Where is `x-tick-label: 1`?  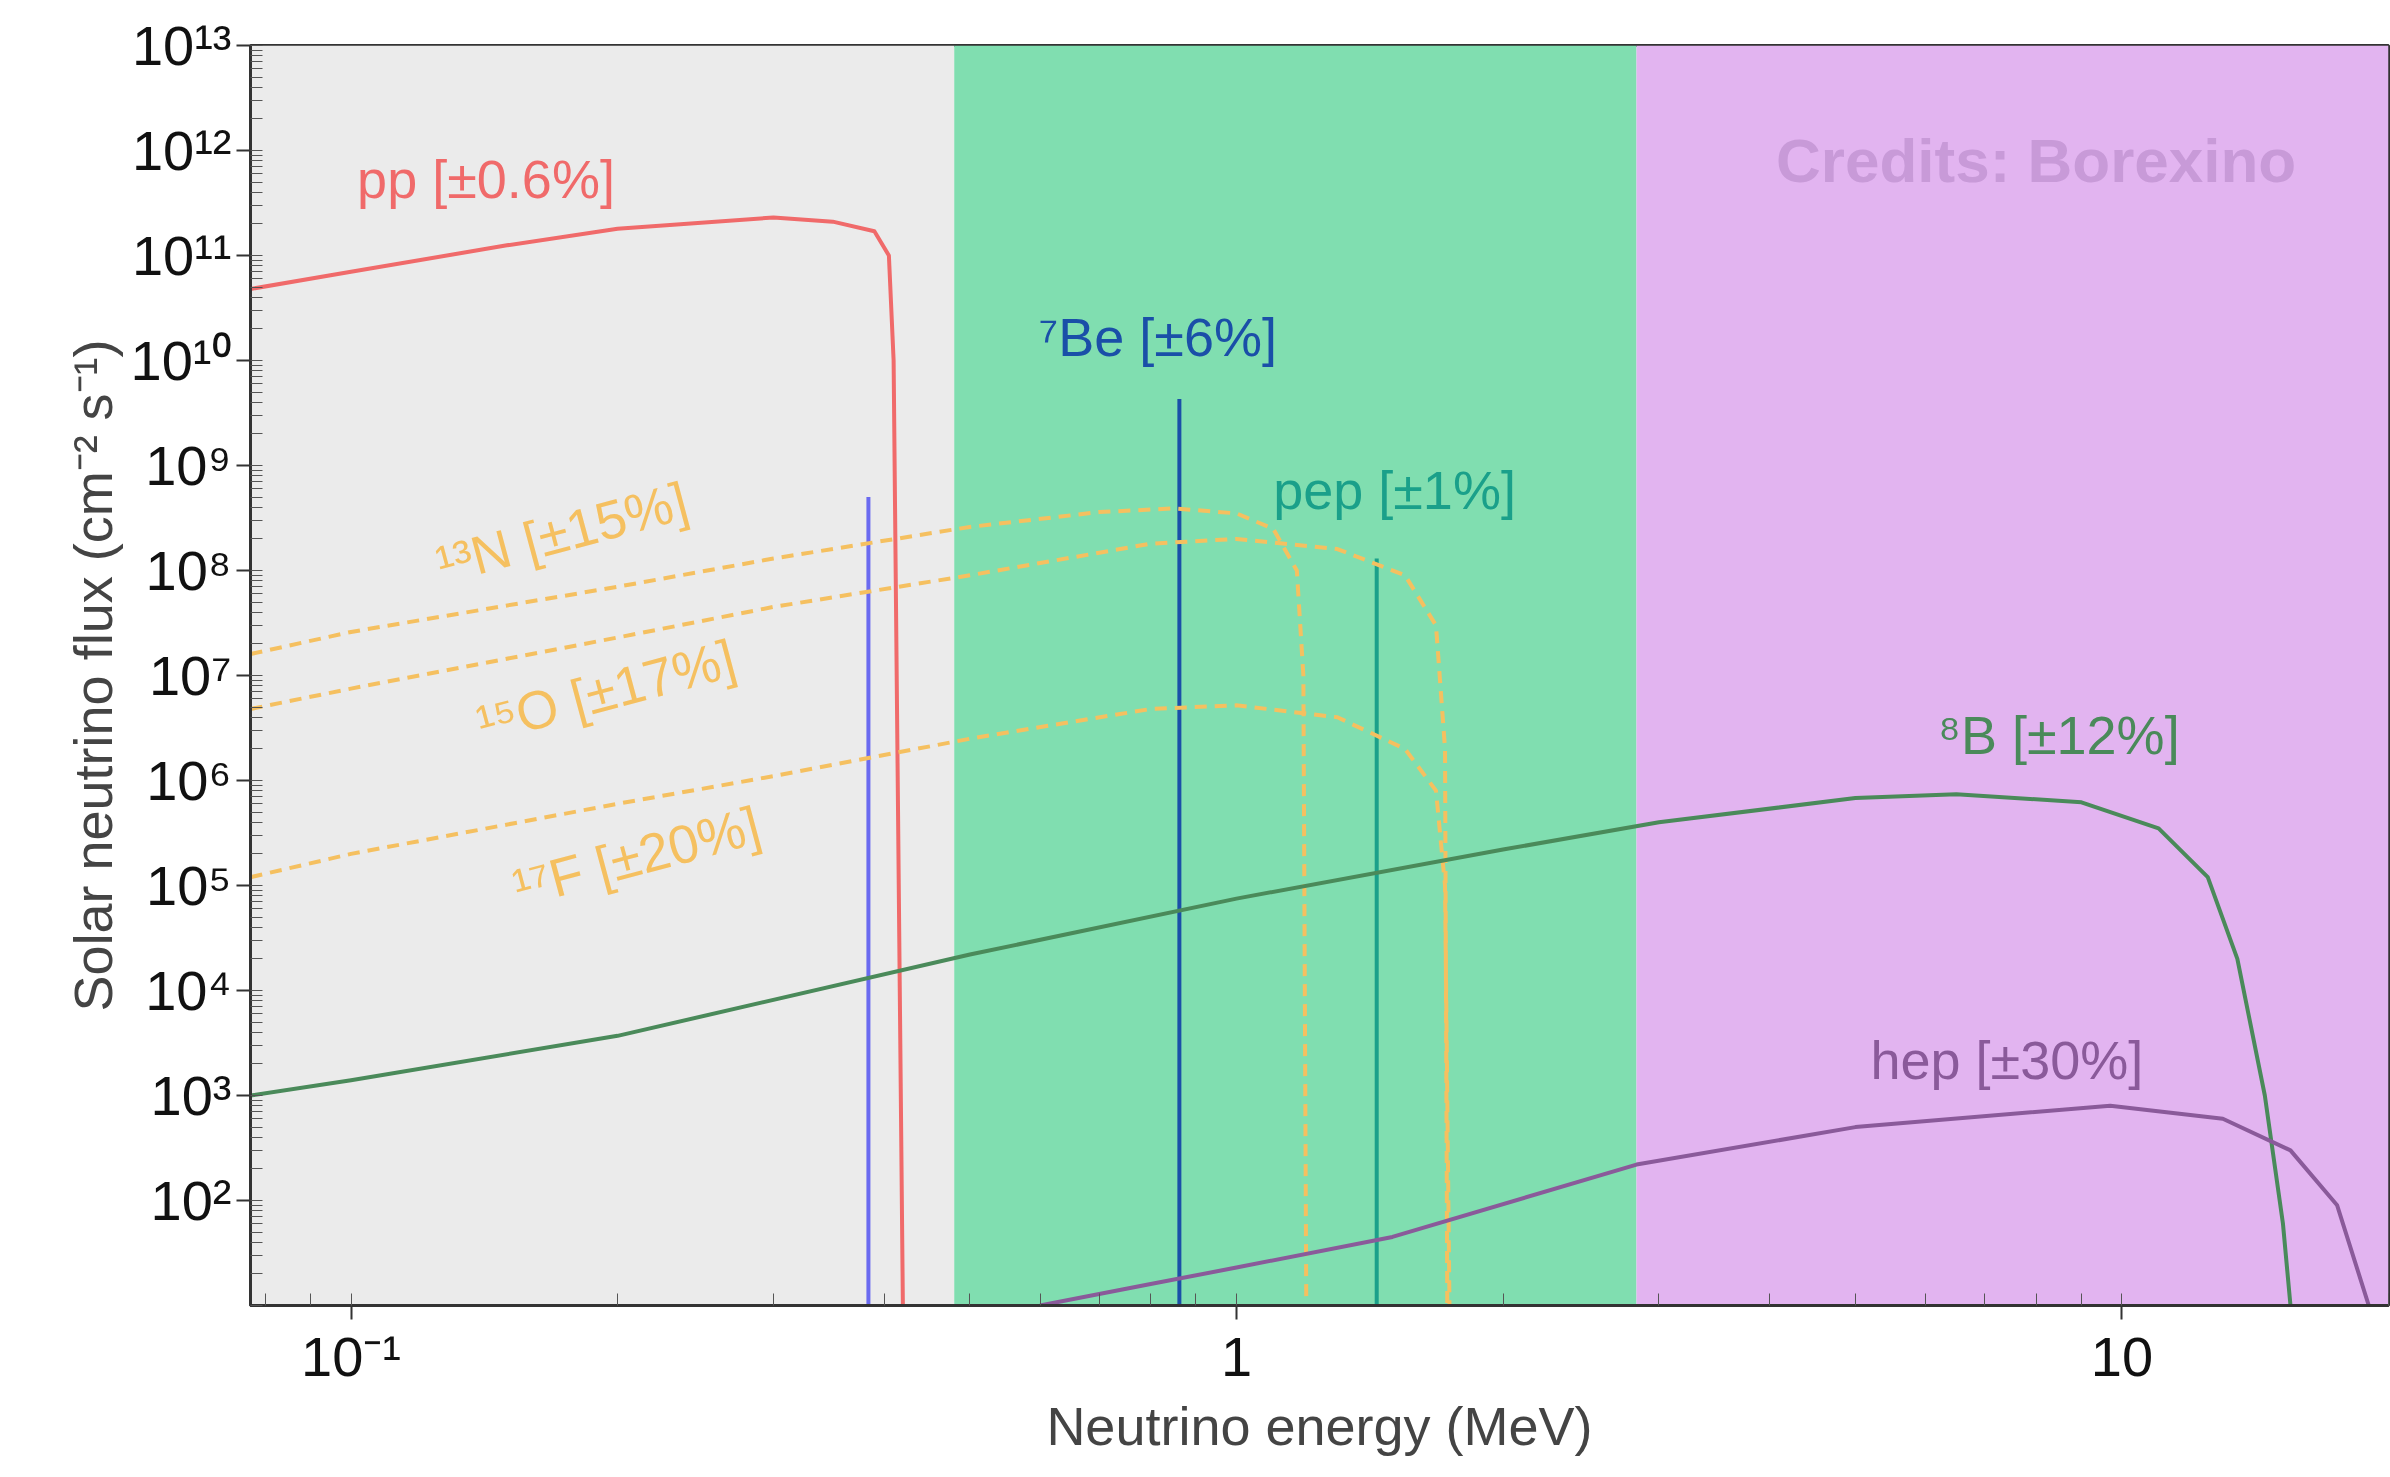 x-tick-label: 1 is located at coordinates (1236, 1356).